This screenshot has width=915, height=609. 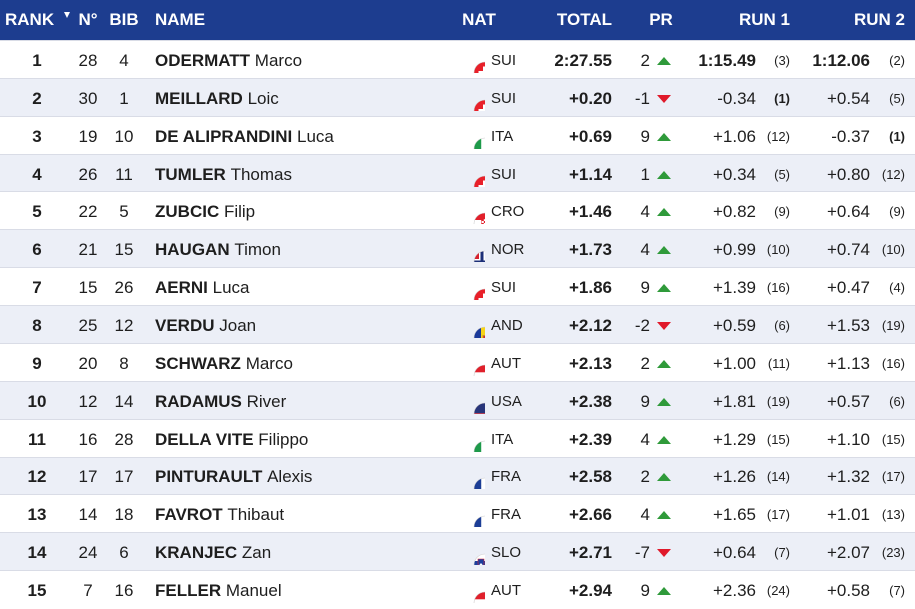 I want to click on athlete-name: PINTURAULT Alexis, so click(x=233, y=477).